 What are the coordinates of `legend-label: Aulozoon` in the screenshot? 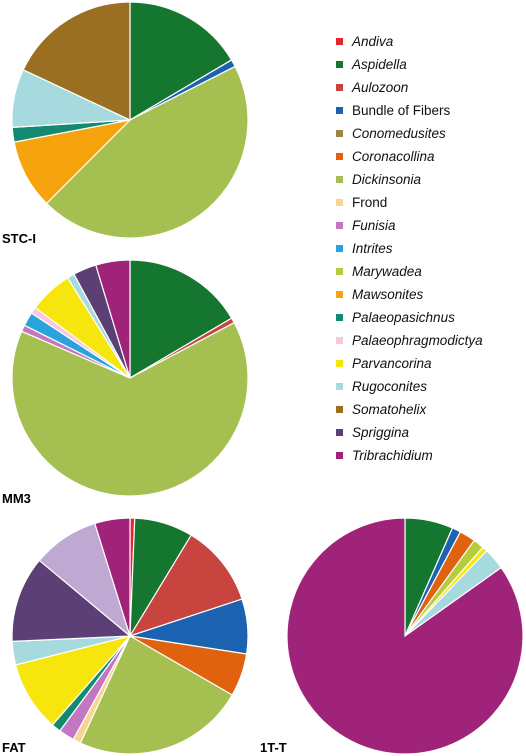 It's located at (380, 87).